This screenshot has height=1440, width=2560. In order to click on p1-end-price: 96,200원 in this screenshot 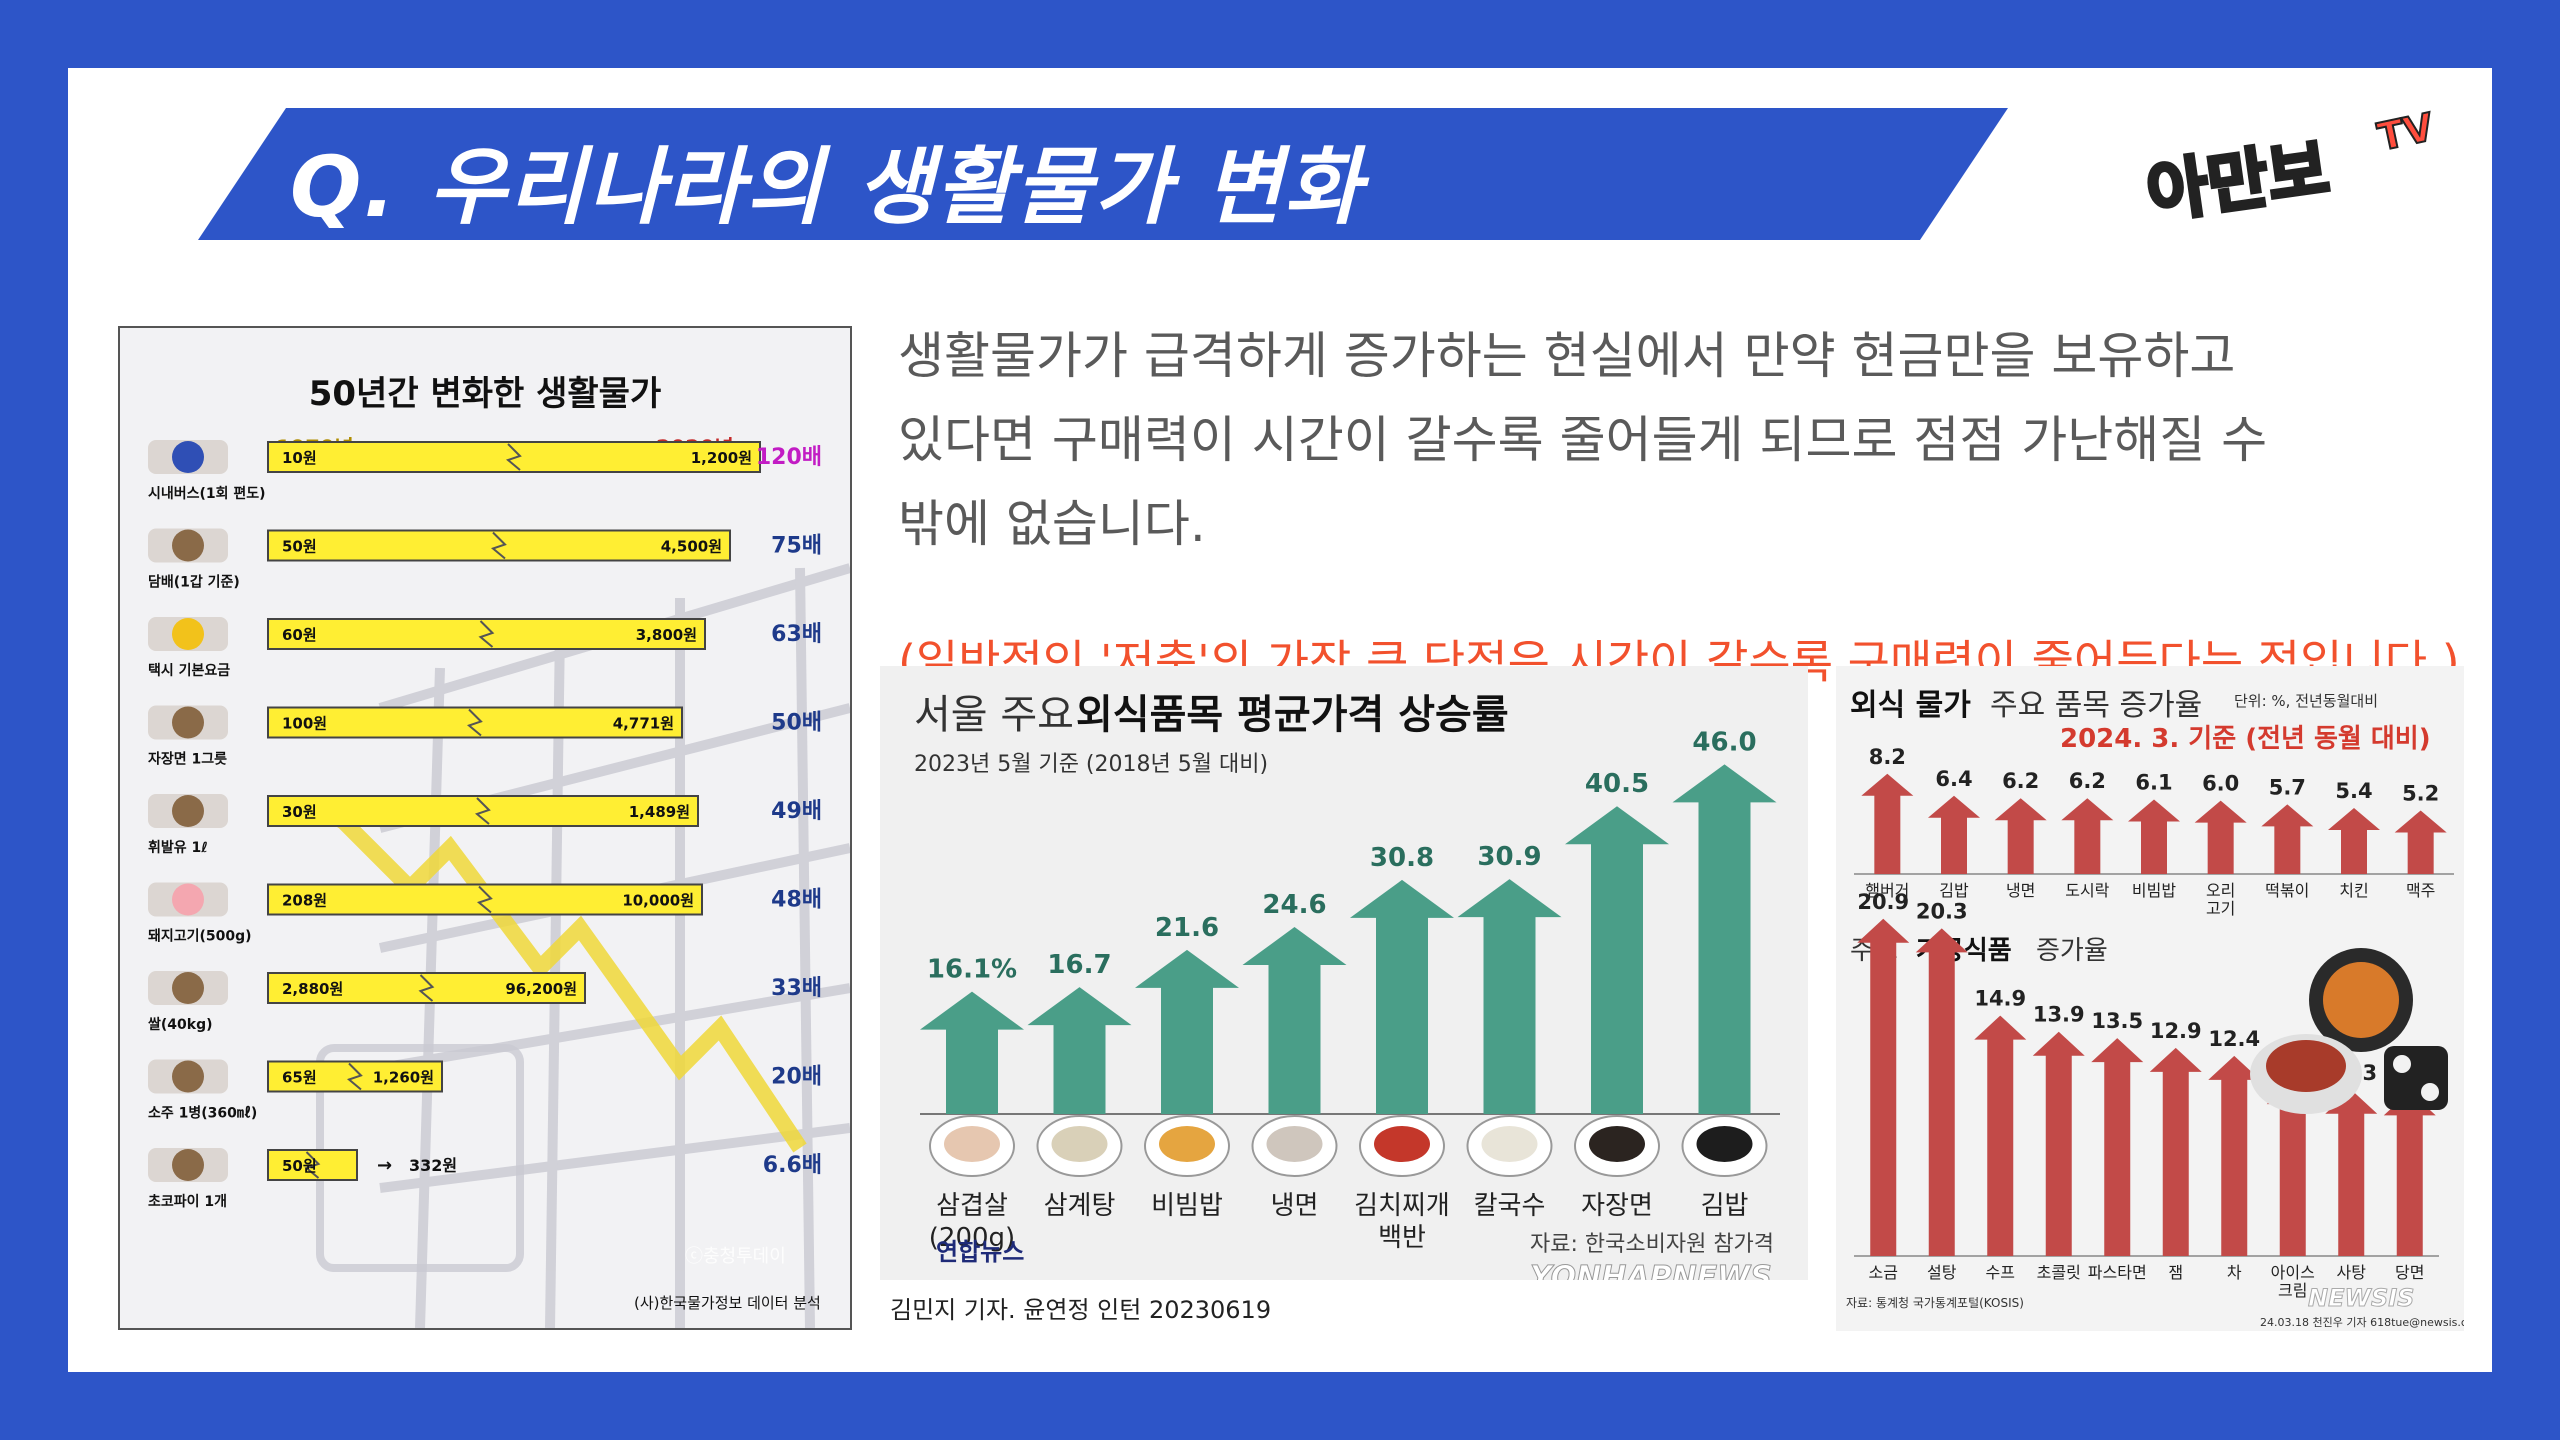, I will do `click(541, 989)`.